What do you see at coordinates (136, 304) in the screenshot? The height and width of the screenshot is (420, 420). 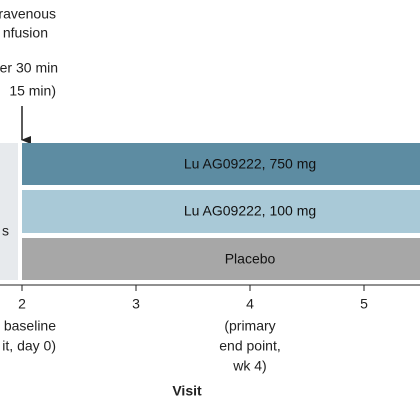 I see `tick-label: 3` at bounding box center [136, 304].